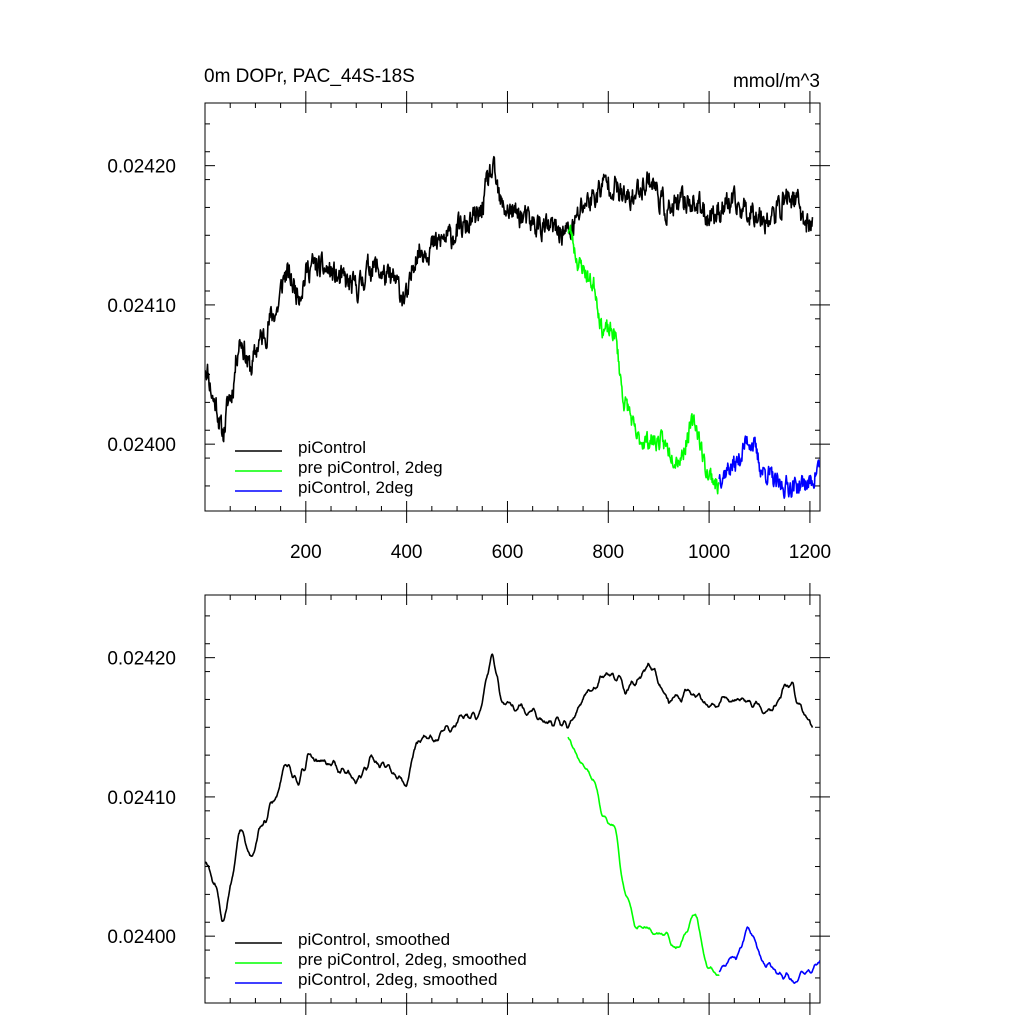 This screenshot has height=1024, width=1024. I want to click on chart-title-left: 0m DOPr, PAC_44S-18S, so click(309, 76).